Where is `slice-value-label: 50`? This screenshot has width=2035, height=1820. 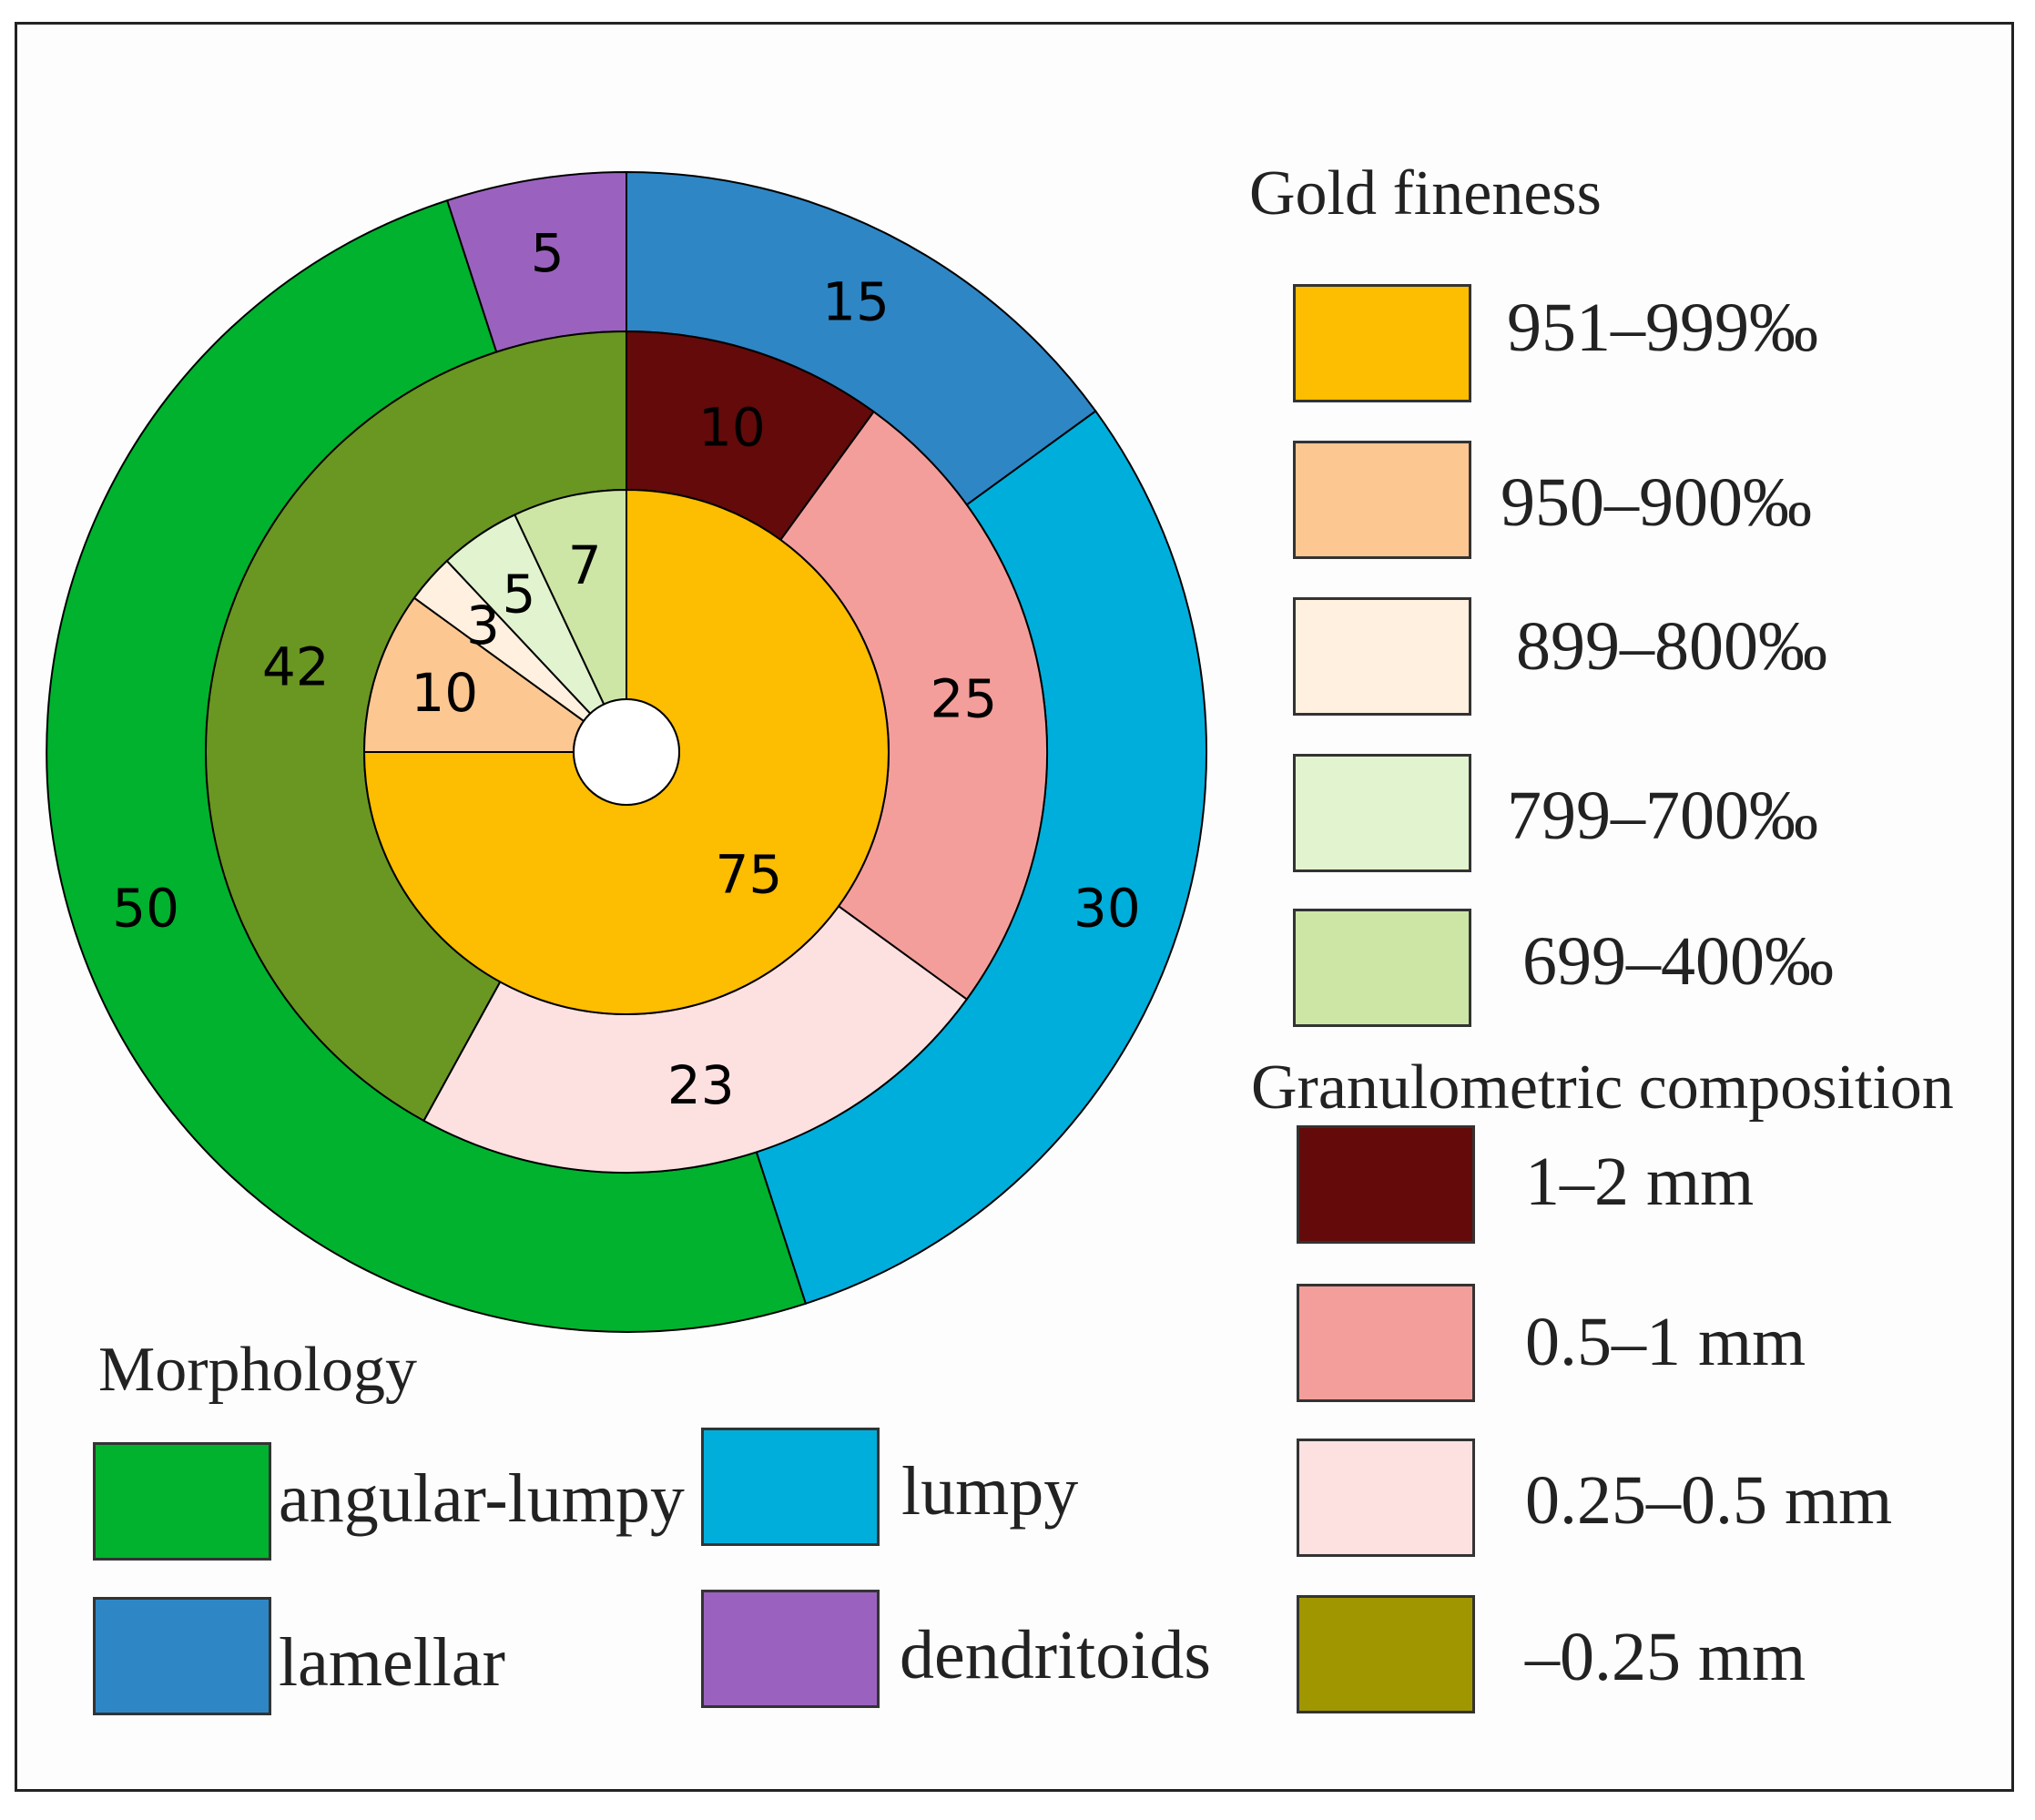
slice-value-label: 50 is located at coordinates (145, 909).